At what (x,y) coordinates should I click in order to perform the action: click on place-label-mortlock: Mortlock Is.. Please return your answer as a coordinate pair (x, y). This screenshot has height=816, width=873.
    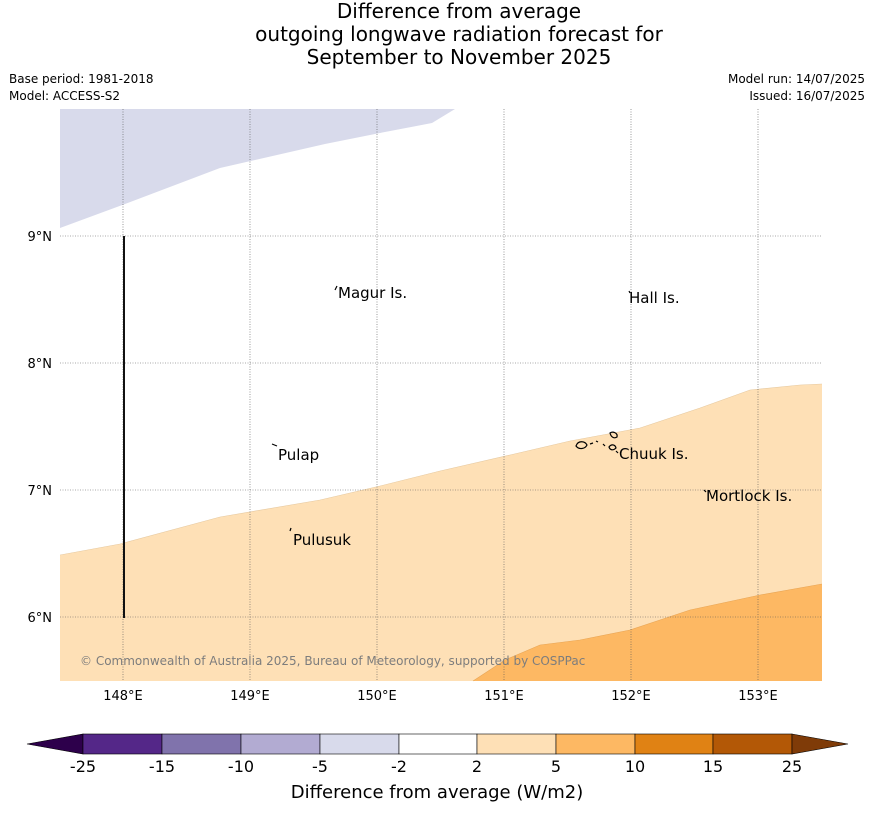
    Looking at the image, I should click on (749, 496).